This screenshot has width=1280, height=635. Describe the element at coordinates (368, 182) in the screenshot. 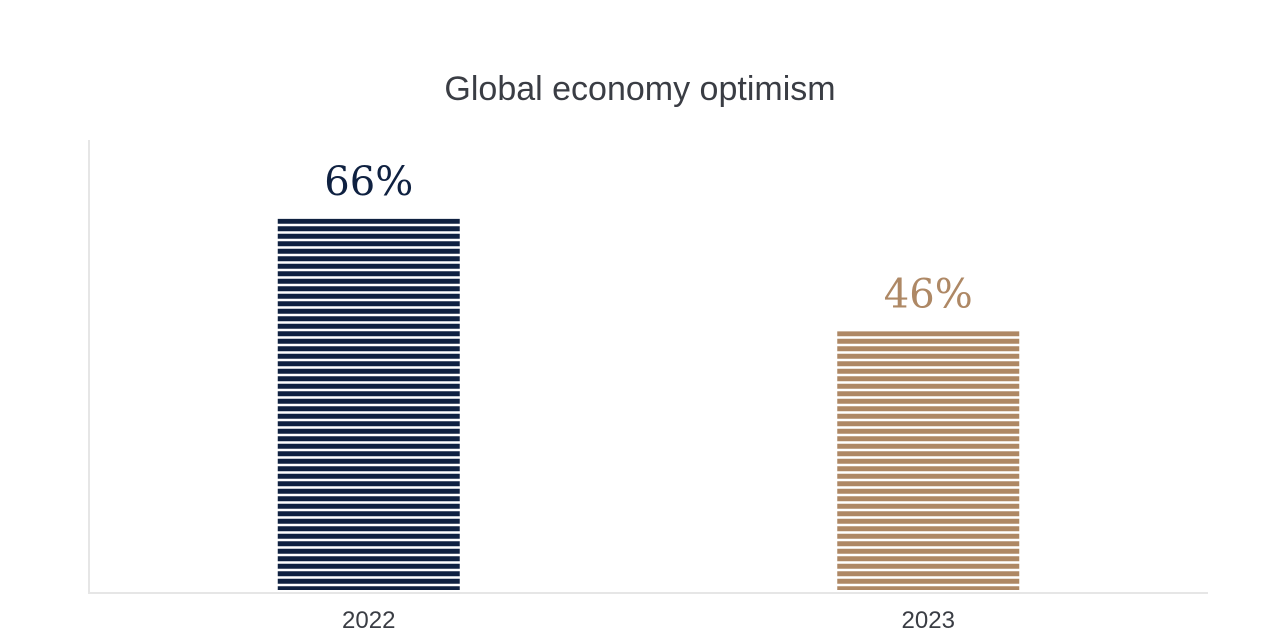

I see `value-label-2022: 66%` at that location.